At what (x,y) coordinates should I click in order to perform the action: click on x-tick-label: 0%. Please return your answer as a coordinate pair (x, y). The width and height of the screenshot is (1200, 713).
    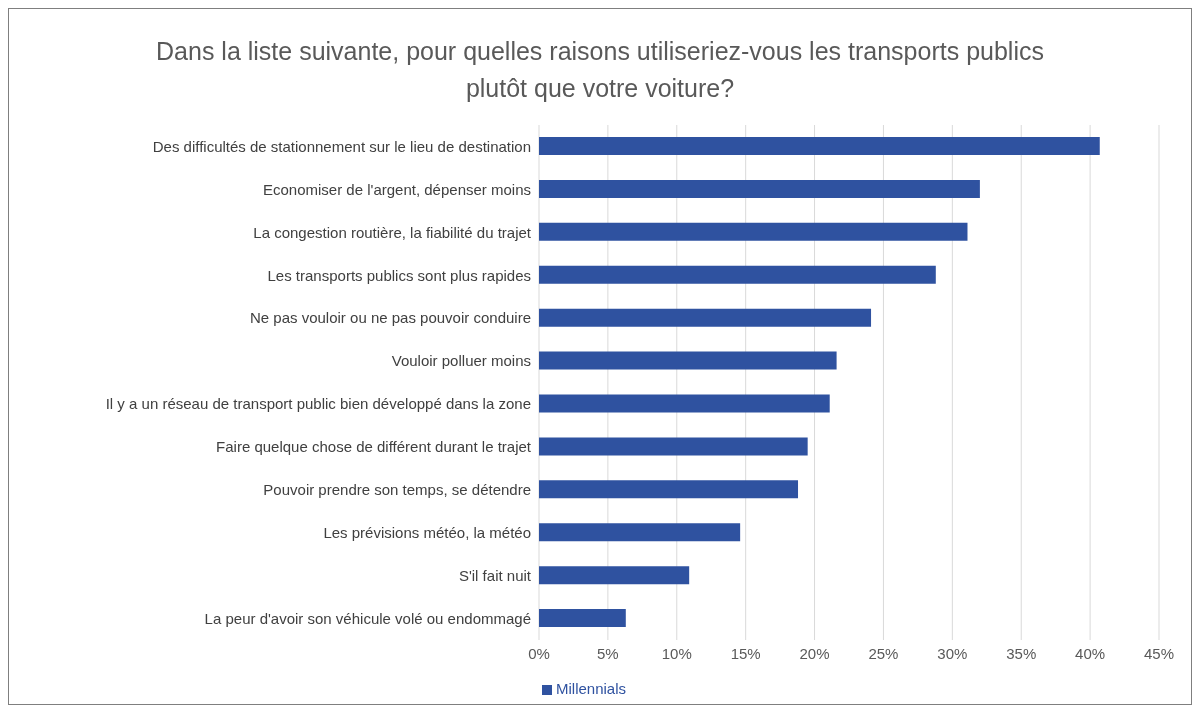
    Looking at the image, I should click on (539, 653).